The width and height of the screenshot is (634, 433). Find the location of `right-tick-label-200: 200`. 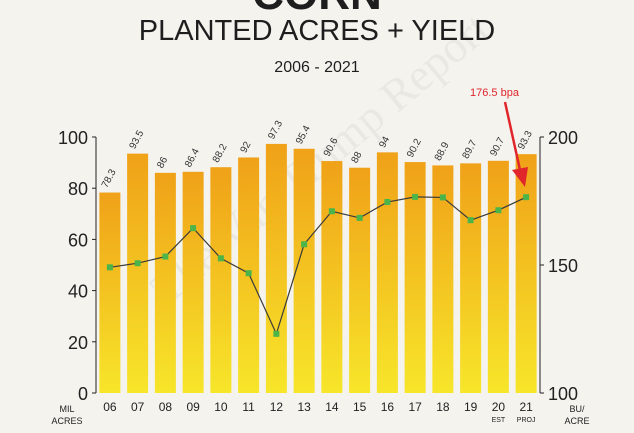

right-tick-label-200: 200 is located at coordinates (563, 138).